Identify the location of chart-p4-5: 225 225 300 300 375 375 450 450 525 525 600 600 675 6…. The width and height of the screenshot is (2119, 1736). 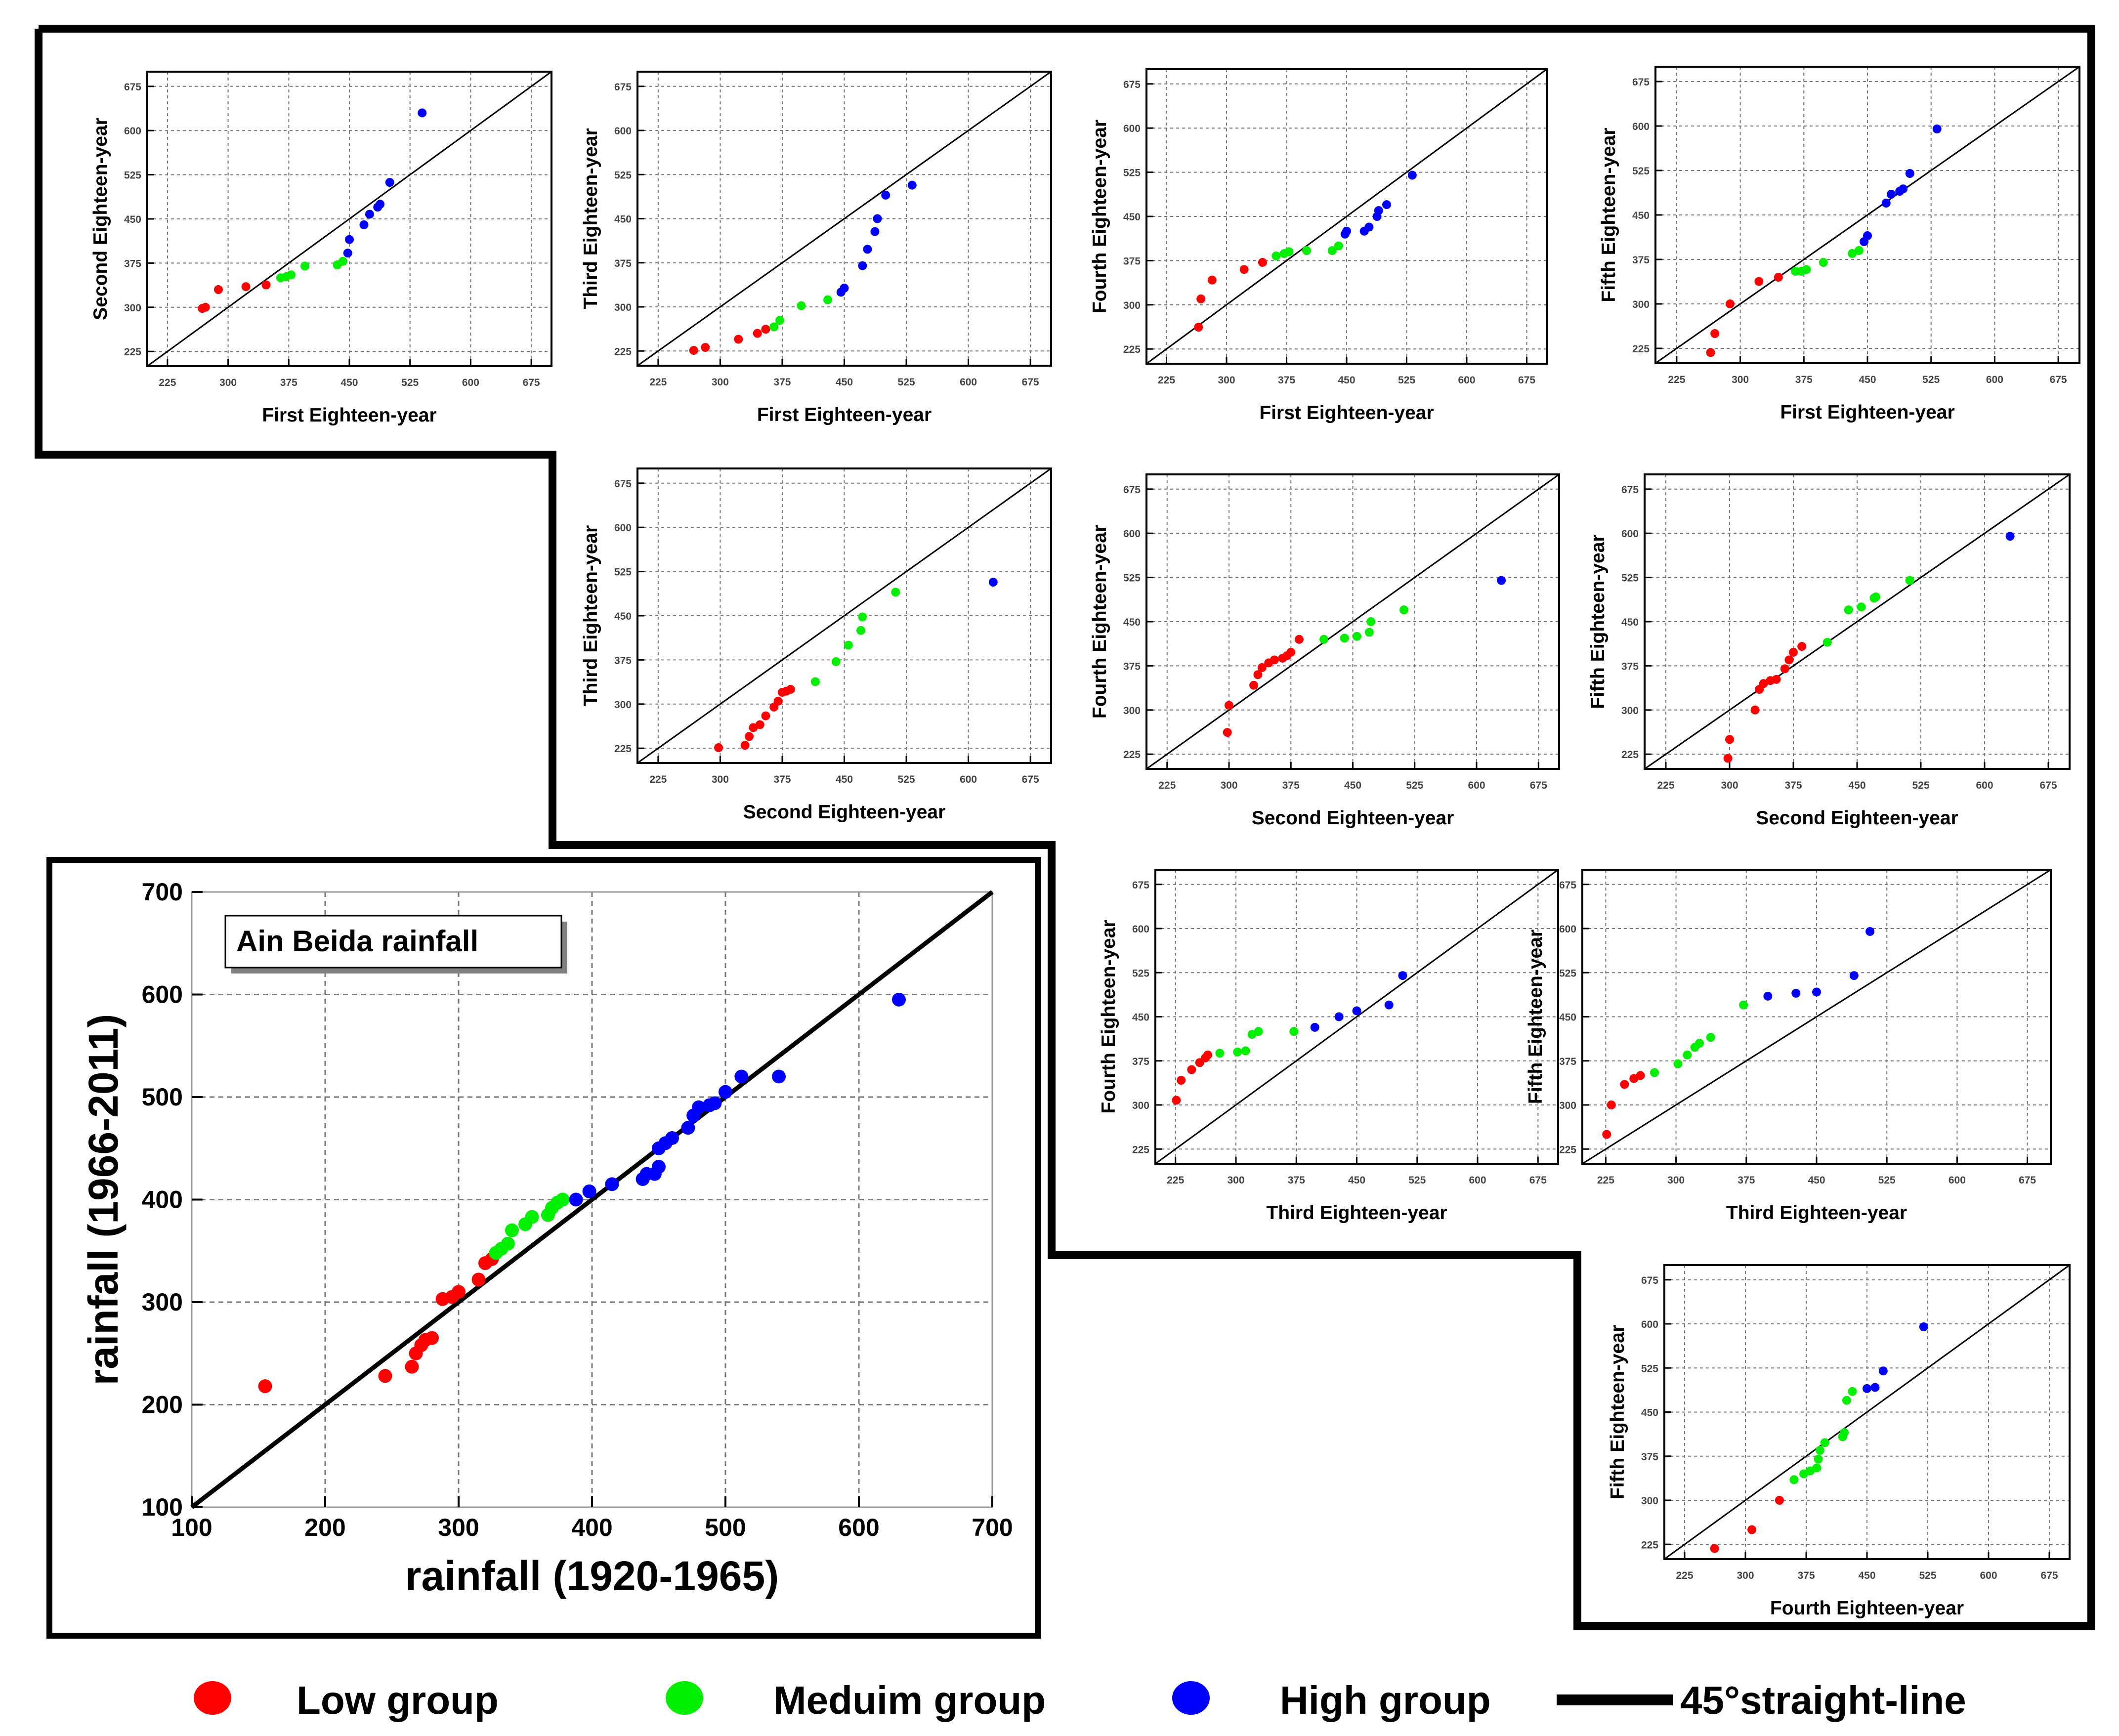
(1839, 1441).